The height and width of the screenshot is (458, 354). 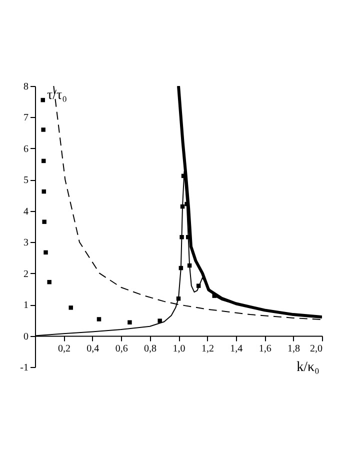 I want to click on y-tick-label: 7, so click(x=26, y=118).